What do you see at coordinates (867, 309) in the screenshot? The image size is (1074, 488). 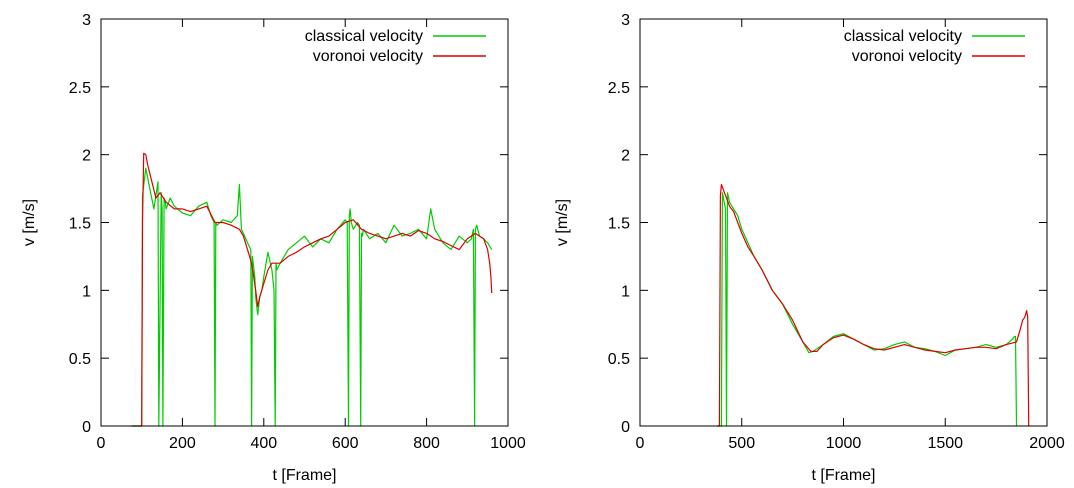 I see `series-line-classical` at bounding box center [867, 309].